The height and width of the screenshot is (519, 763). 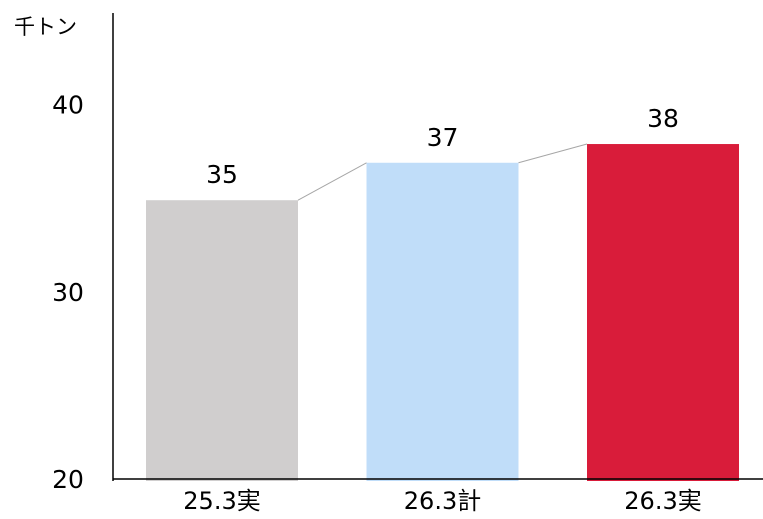 What do you see at coordinates (222, 174) in the screenshot?
I see `value-label: 35` at bounding box center [222, 174].